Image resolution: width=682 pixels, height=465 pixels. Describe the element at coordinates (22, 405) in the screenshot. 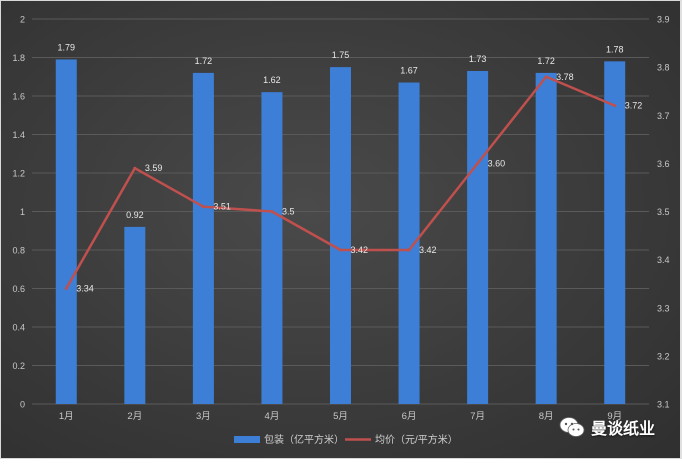

I see `left-tick-label: 0` at that location.